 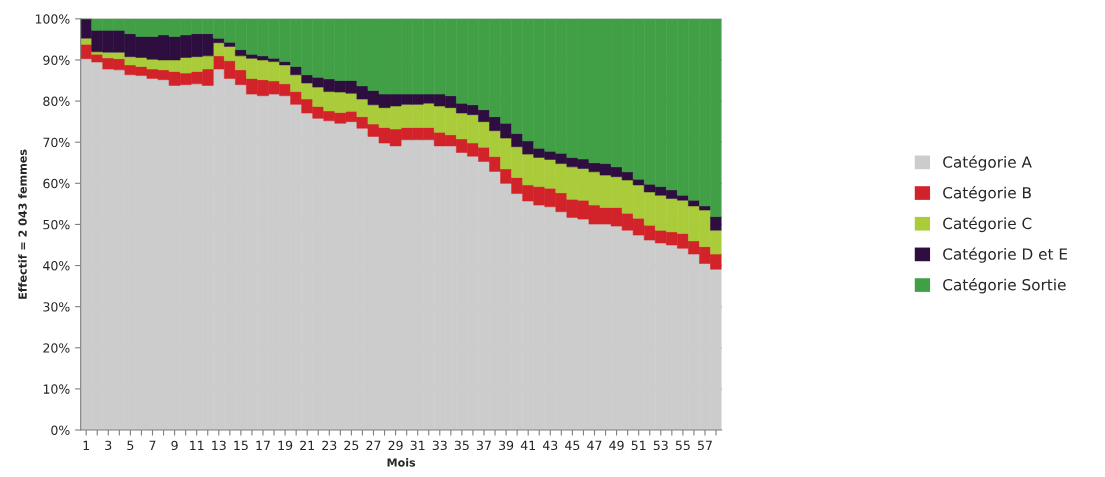 What do you see at coordinates (263, 445) in the screenshot?
I see `x-tick-label: 17` at bounding box center [263, 445].